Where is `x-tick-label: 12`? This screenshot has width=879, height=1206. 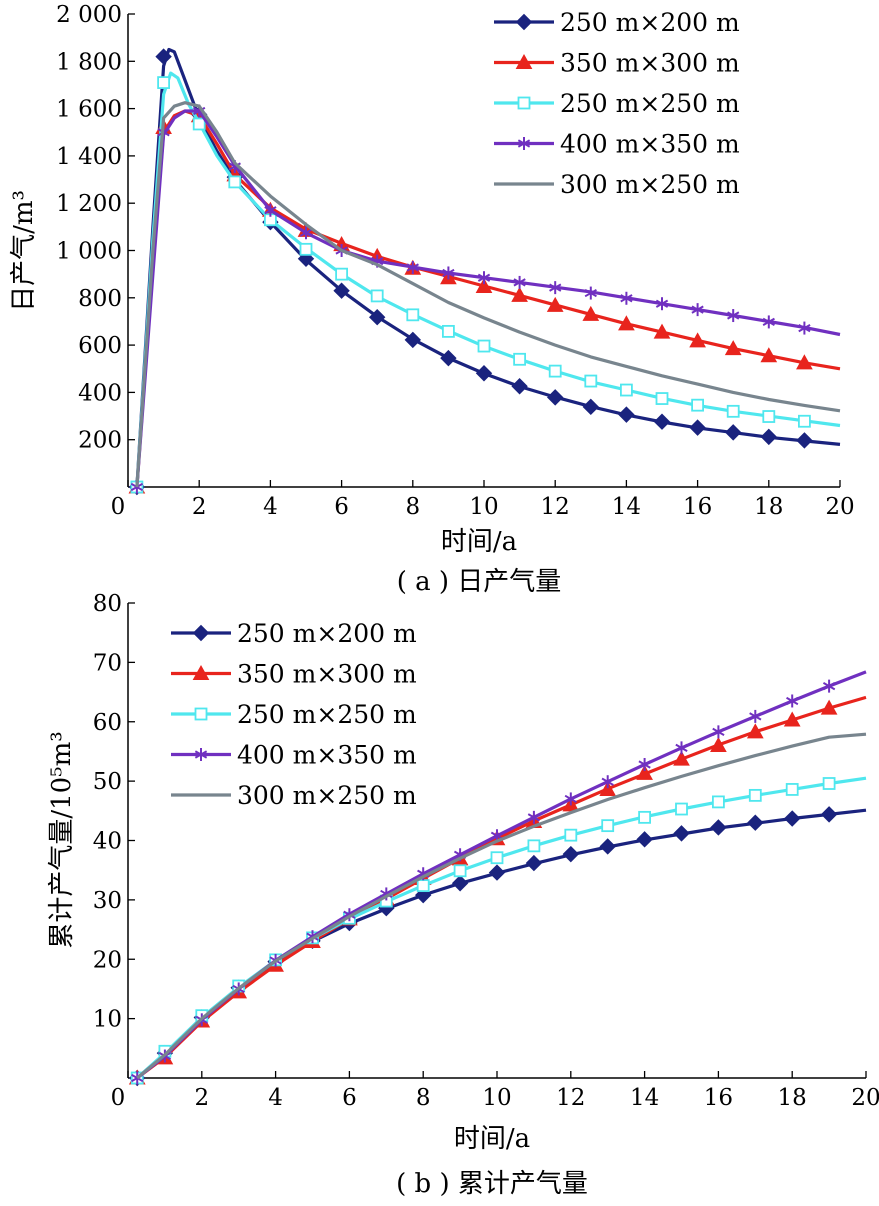 x-tick-label: 12 is located at coordinates (570, 1098).